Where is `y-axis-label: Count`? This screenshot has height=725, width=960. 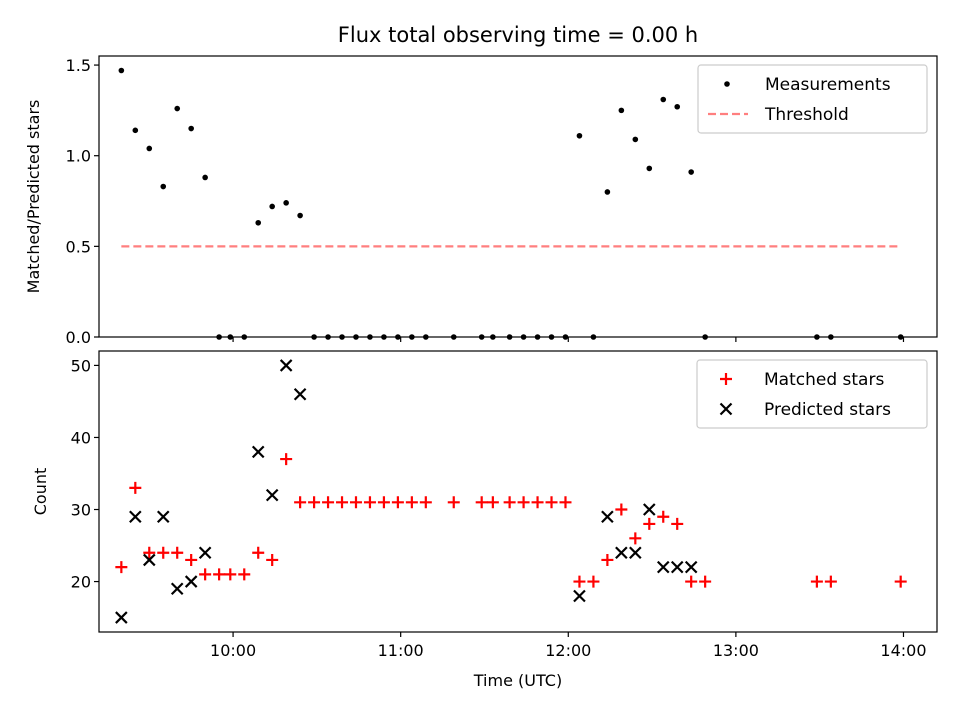
y-axis-label: Count is located at coordinates (40, 492).